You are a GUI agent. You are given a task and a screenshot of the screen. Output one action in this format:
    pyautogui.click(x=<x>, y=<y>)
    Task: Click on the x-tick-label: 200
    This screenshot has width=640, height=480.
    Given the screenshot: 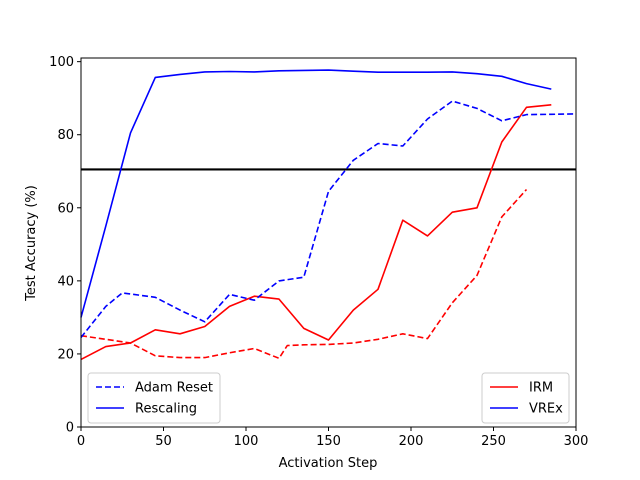 What is the action you would take?
    pyautogui.click(x=411, y=441)
    